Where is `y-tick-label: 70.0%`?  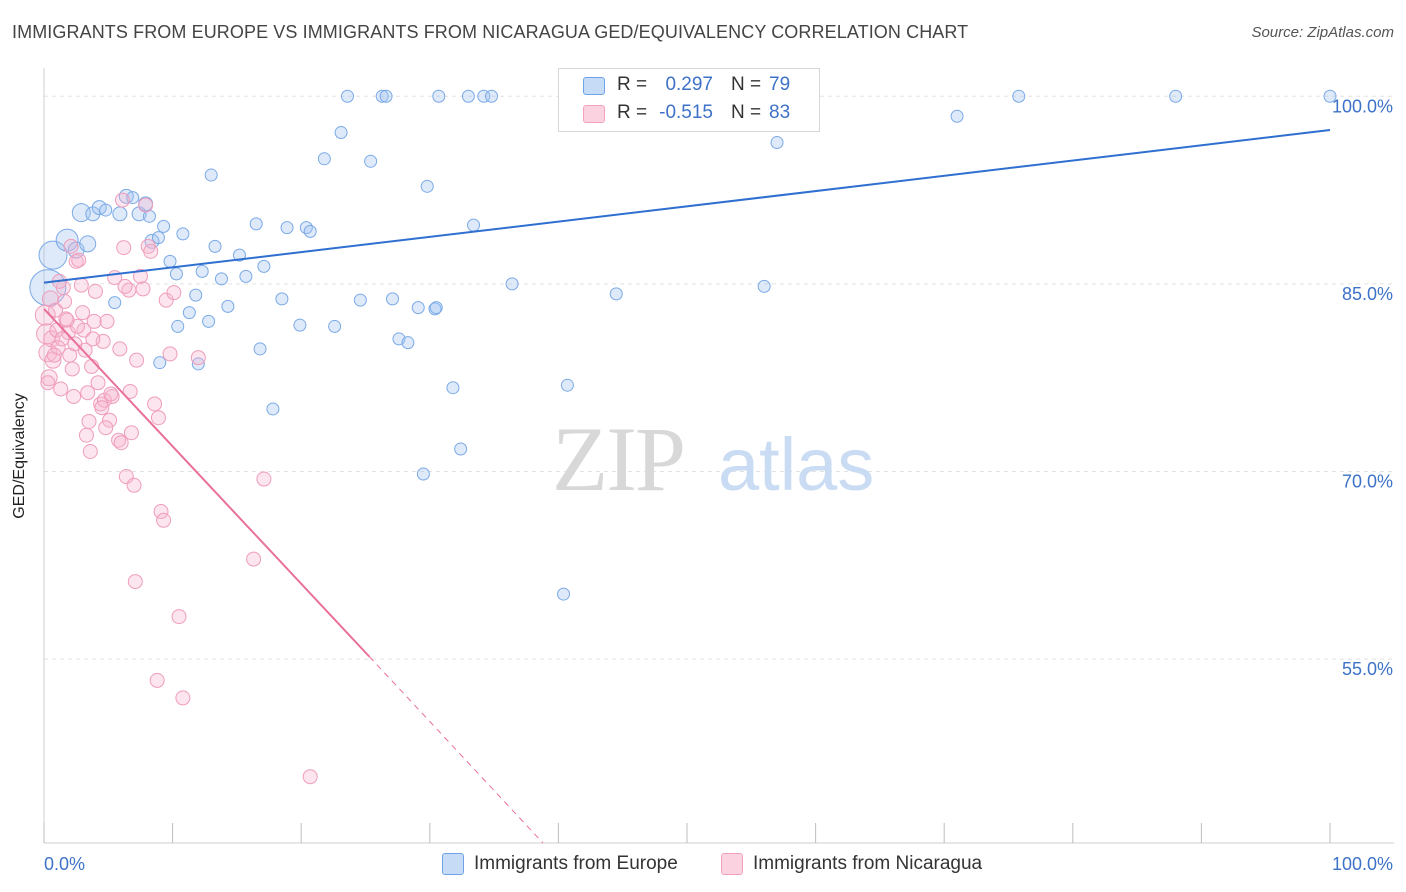 y-tick-label: 70.0% is located at coordinates (1367, 482).